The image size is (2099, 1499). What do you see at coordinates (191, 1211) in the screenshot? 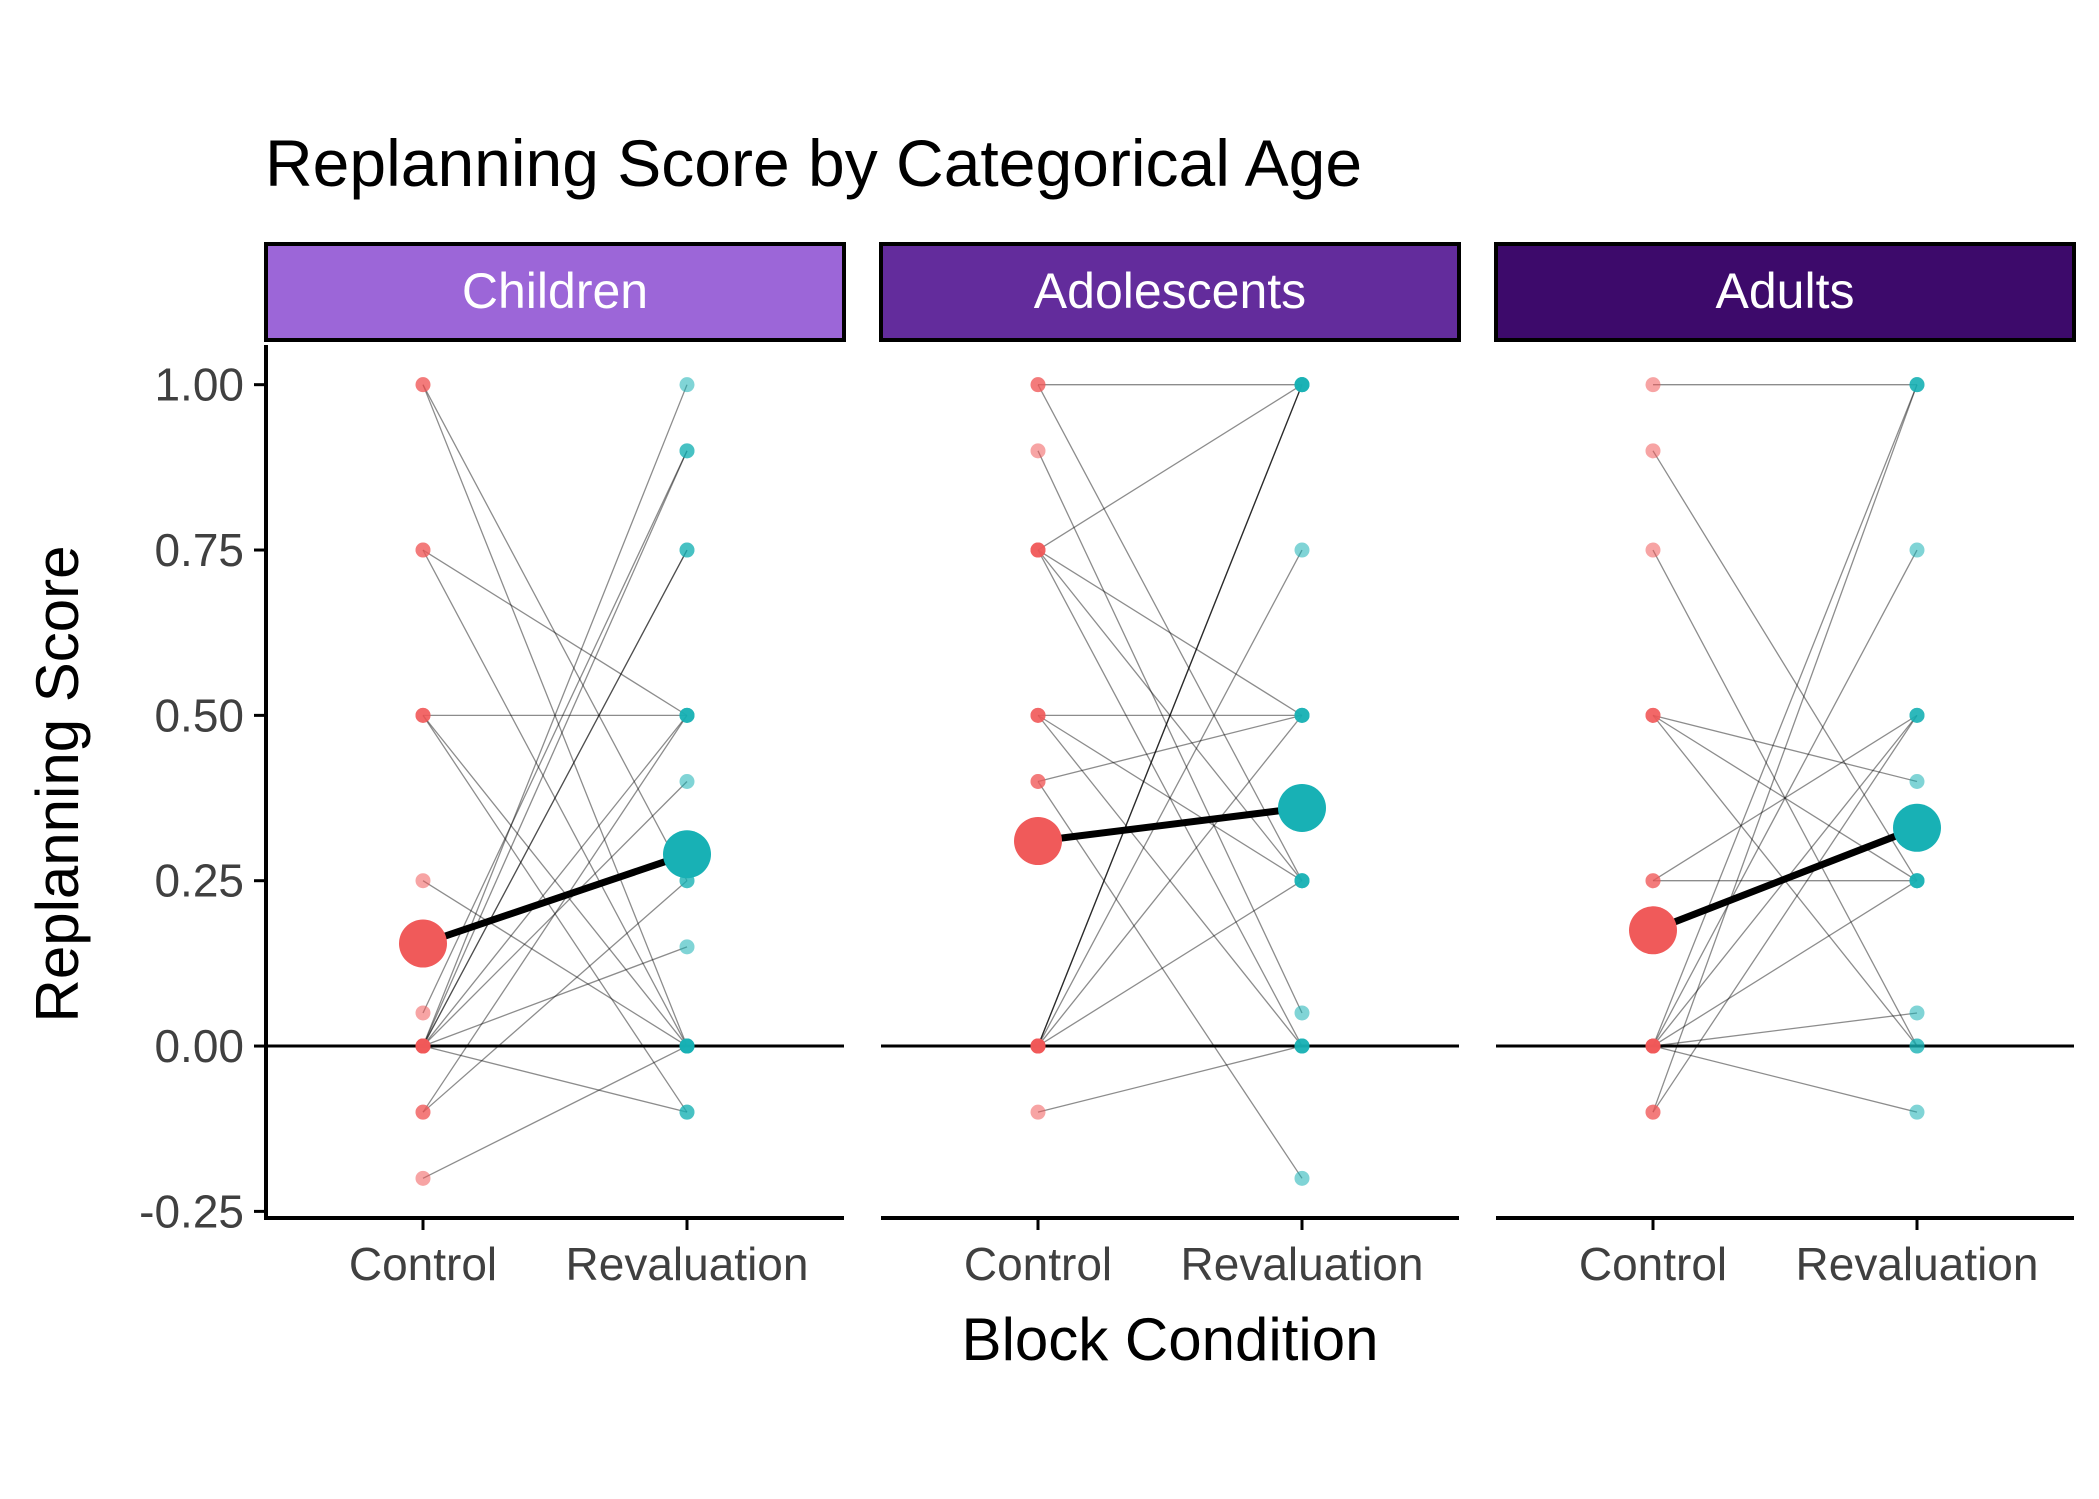
I see `y-tick-label: -0.25` at bounding box center [191, 1211].